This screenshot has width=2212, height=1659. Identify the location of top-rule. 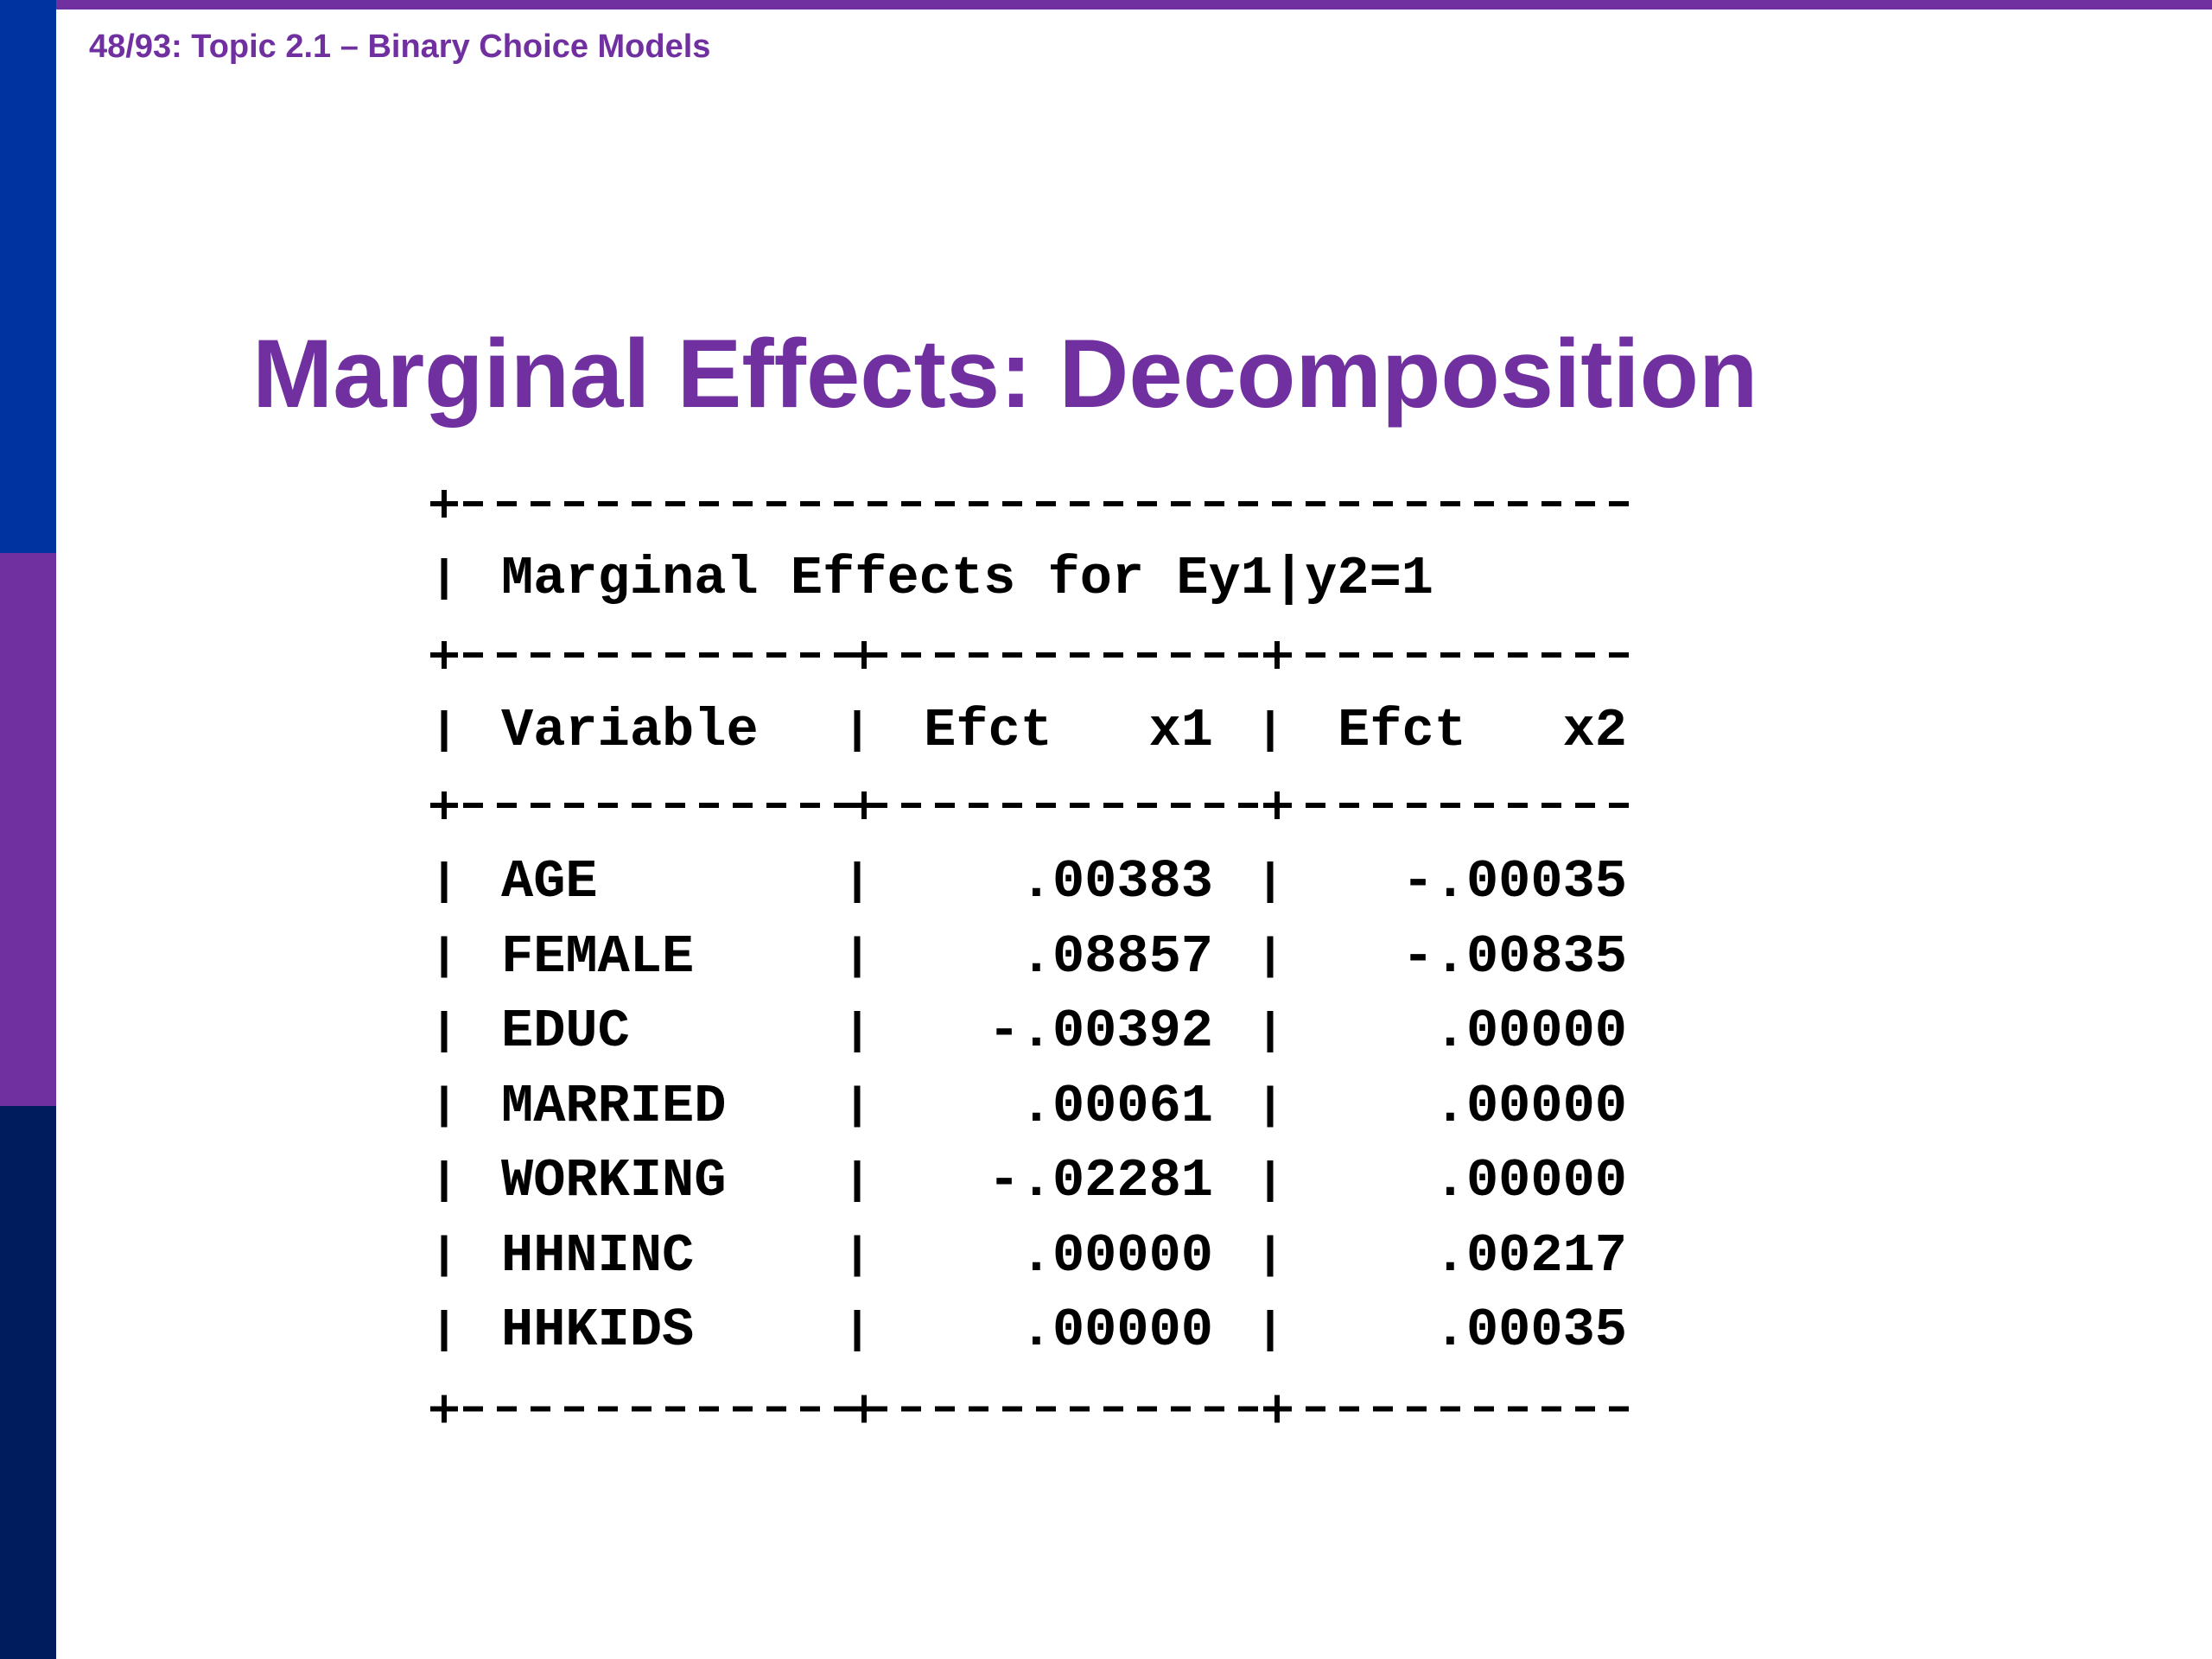
(1106, 5).